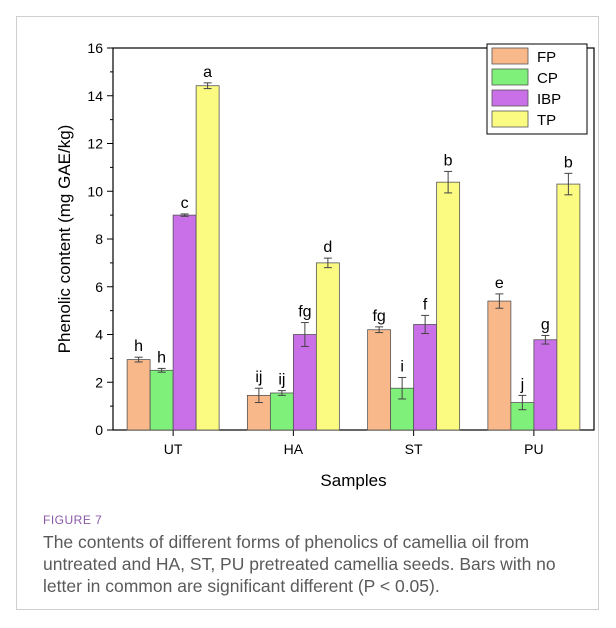  What do you see at coordinates (327, 247) in the screenshot?
I see `significance-letter: d` at bounding box center [327, 247].